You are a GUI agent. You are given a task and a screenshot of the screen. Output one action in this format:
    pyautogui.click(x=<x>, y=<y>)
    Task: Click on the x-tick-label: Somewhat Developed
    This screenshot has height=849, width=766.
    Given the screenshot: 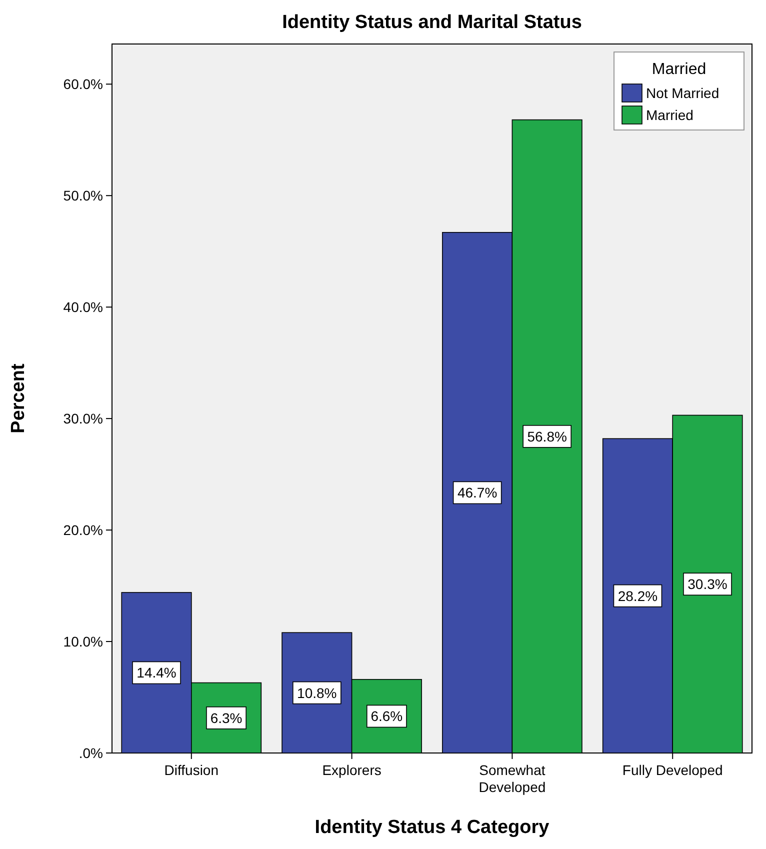 What is the action you would take?
    pyautogui.click(x=512, y=778)
    